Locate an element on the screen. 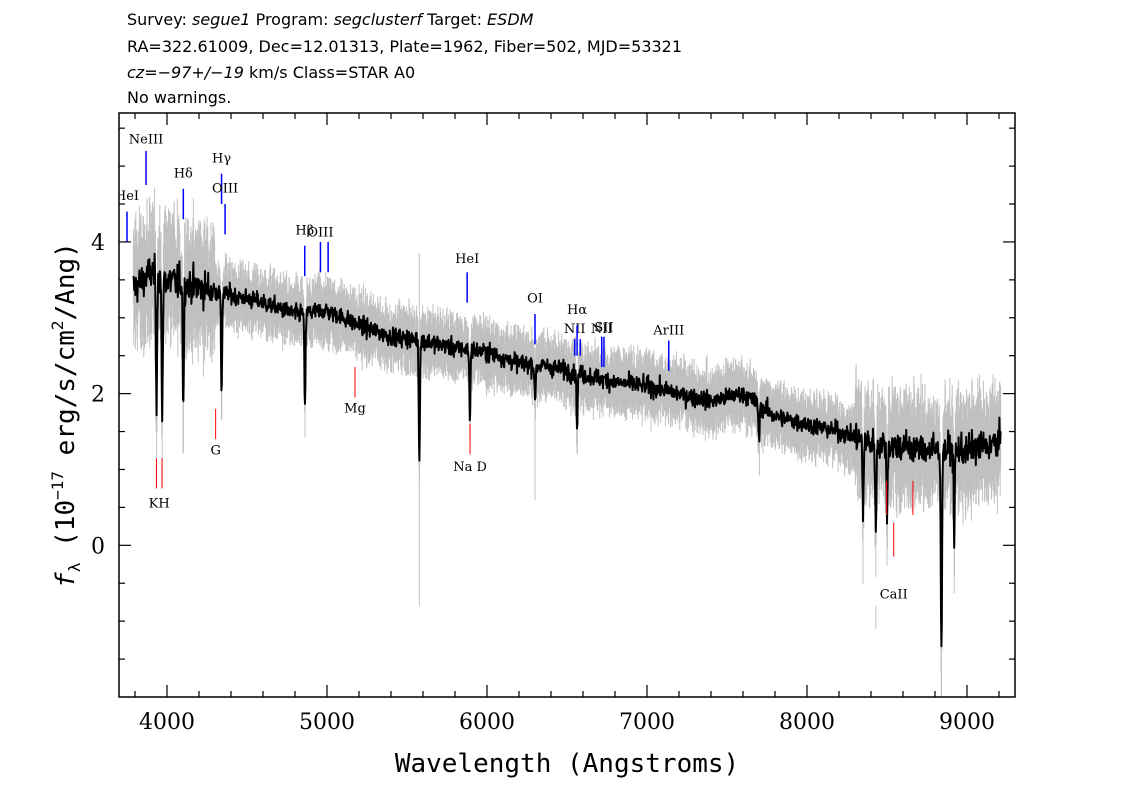 This screenshot has height=810, width=1134. absorption-line-label: Na D is located at coordinates (470, 467).